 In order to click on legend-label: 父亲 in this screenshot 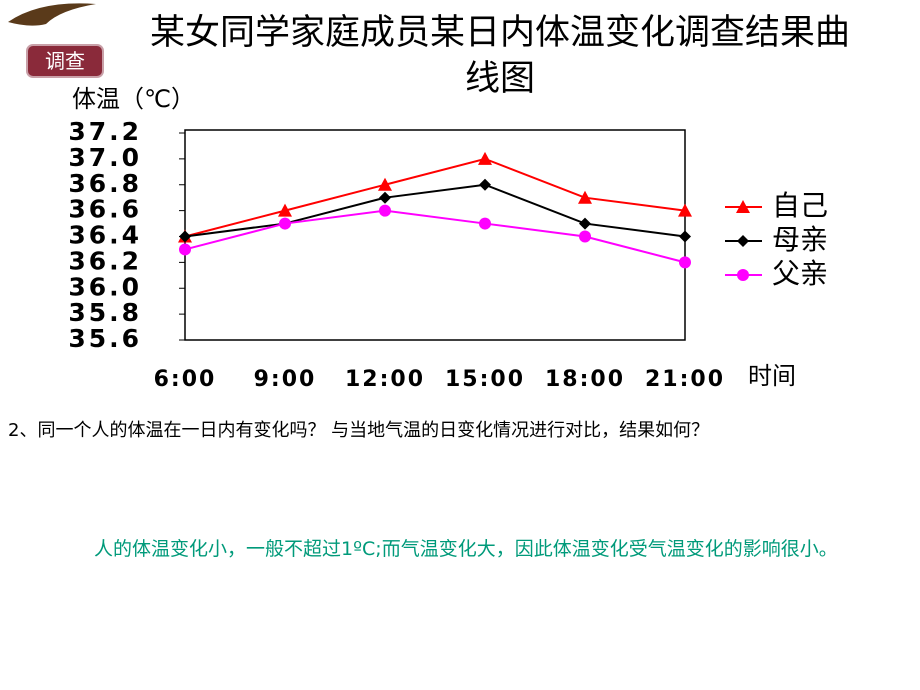, I will do `click(800, 273)`.